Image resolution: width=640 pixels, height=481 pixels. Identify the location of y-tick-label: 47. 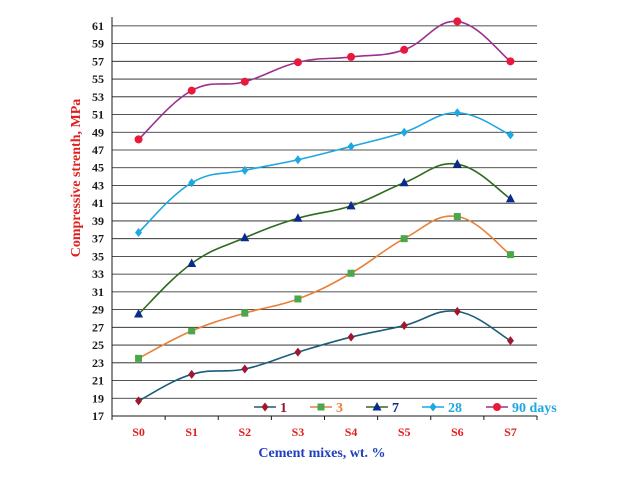
(98, 150).